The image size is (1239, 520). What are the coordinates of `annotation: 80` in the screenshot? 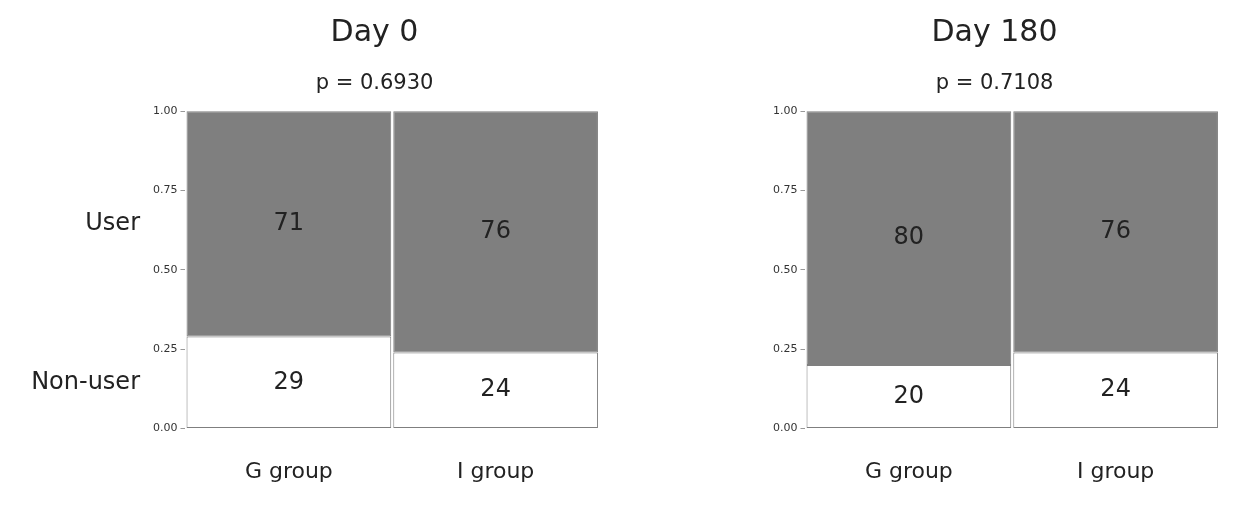 It's located at (909, 236).